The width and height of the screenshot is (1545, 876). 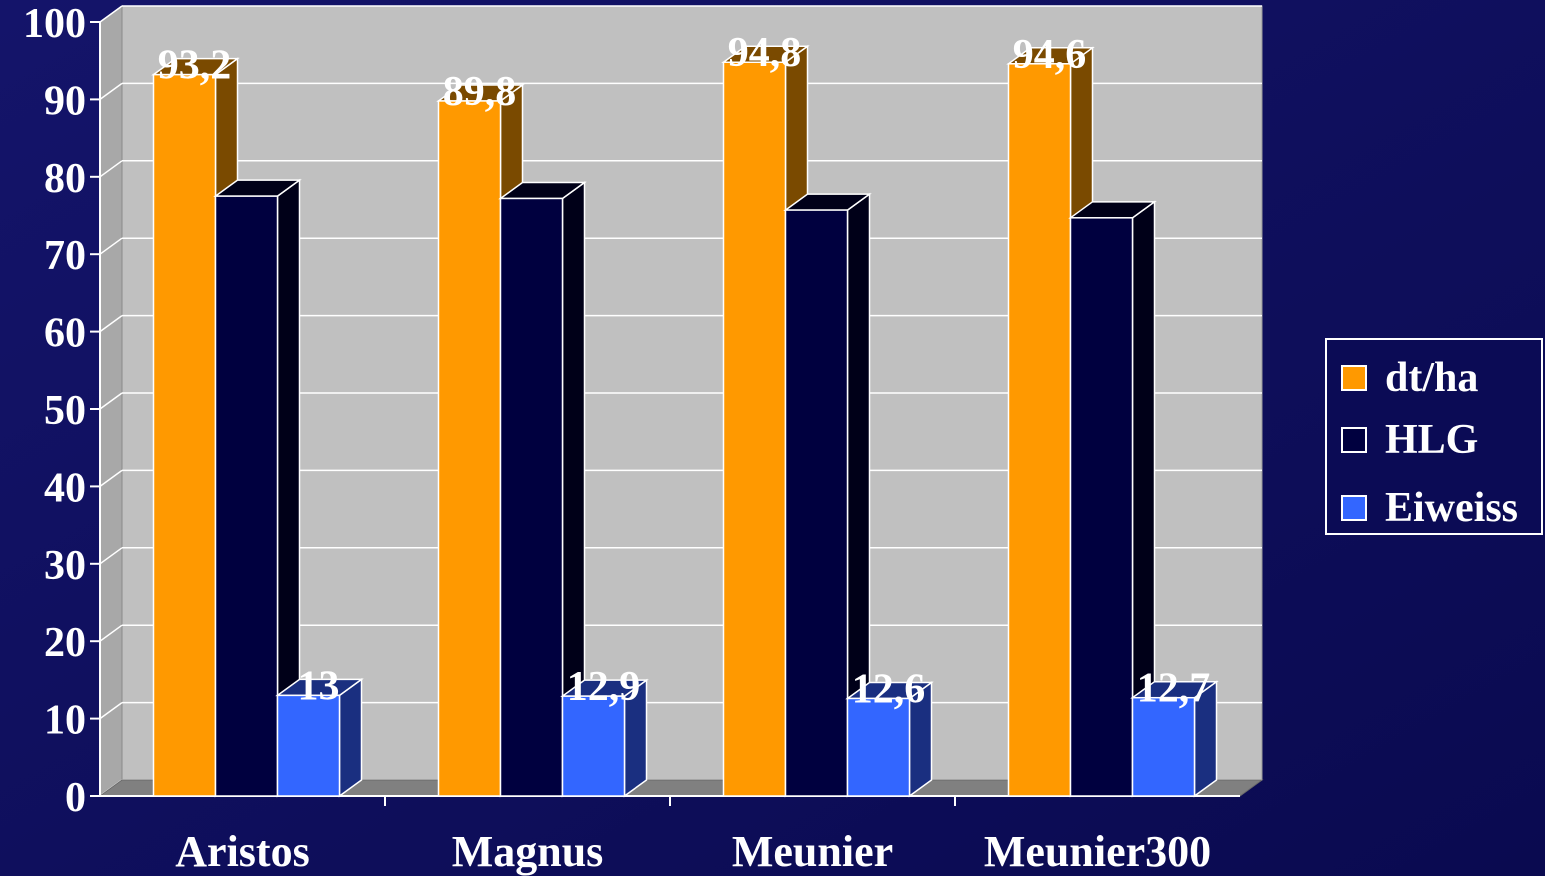 What do you see at coordinates (1432, 378) in the screenshot?
I see `legend-label-dt-ha: dt/ha` at bounding box center [1432, 378].